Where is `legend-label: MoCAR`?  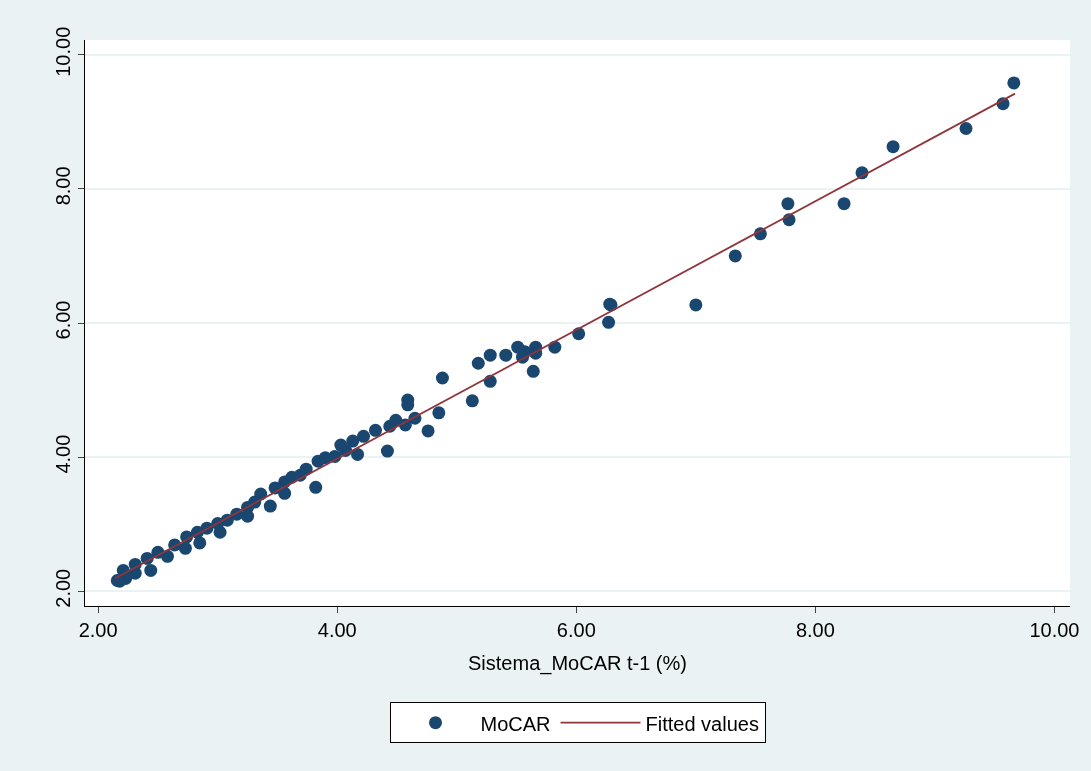 legend-label: MoCAR is located at coordinates (515, 723).